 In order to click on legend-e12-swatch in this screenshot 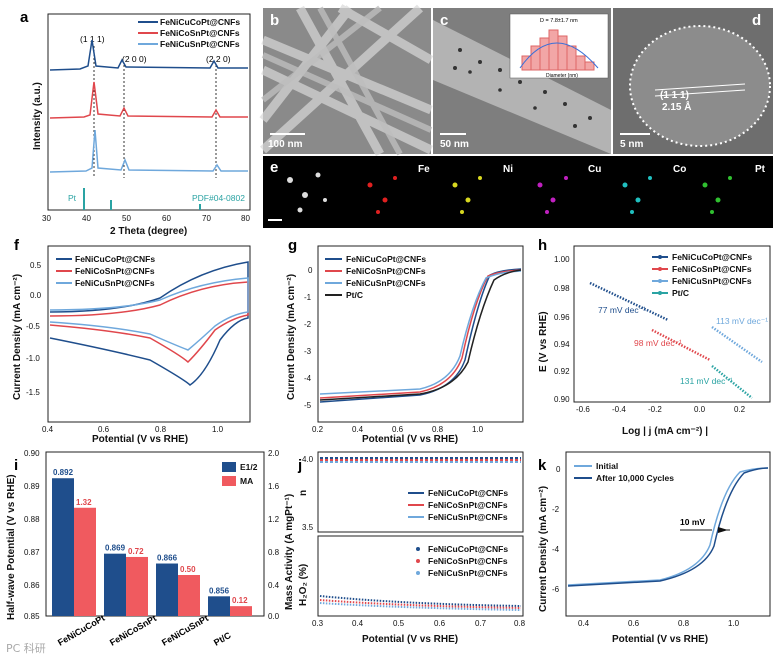, I will do `click(229, 467)`.